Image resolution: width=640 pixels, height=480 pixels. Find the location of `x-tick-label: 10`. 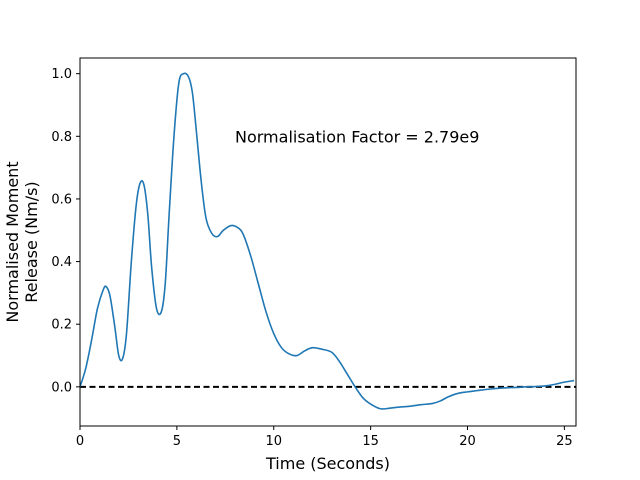

x-tick-label: 10 is located at coordinates (273, 441).